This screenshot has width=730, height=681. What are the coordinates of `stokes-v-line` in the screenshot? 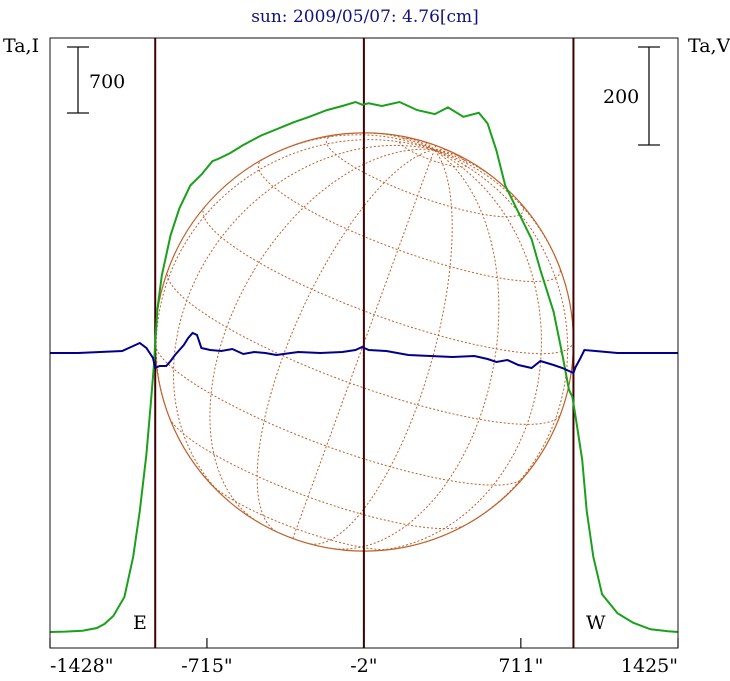 It's located at (364, 353).